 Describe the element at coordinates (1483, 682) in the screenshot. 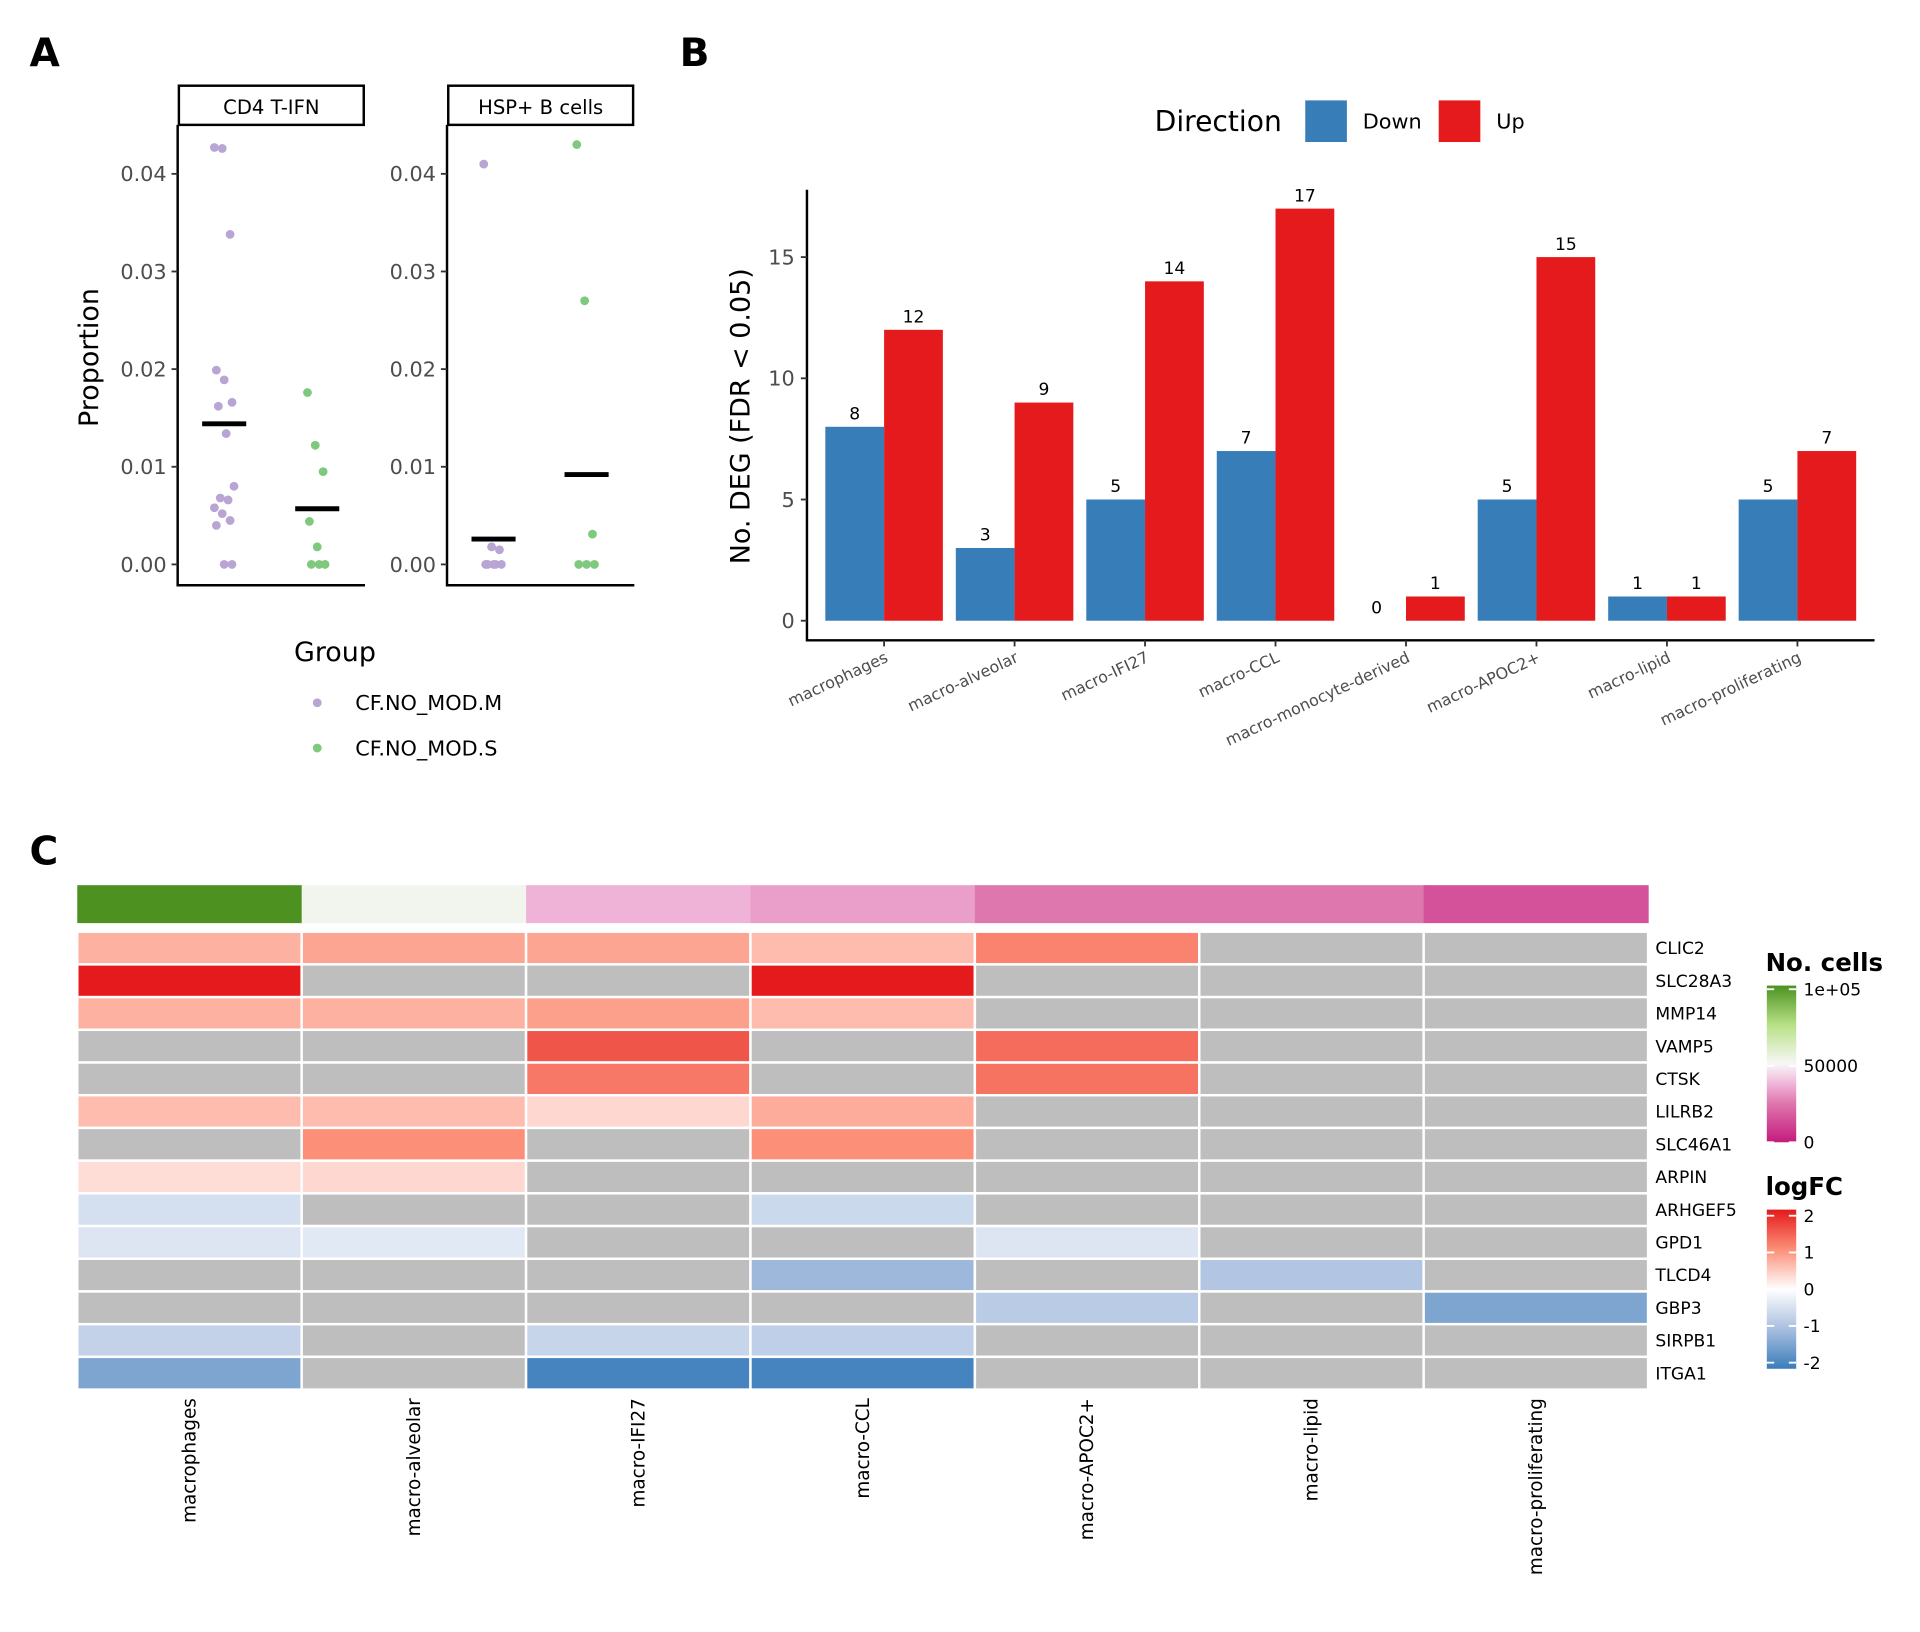

I see `x-tick-label: macro-APOC2+` at that location.